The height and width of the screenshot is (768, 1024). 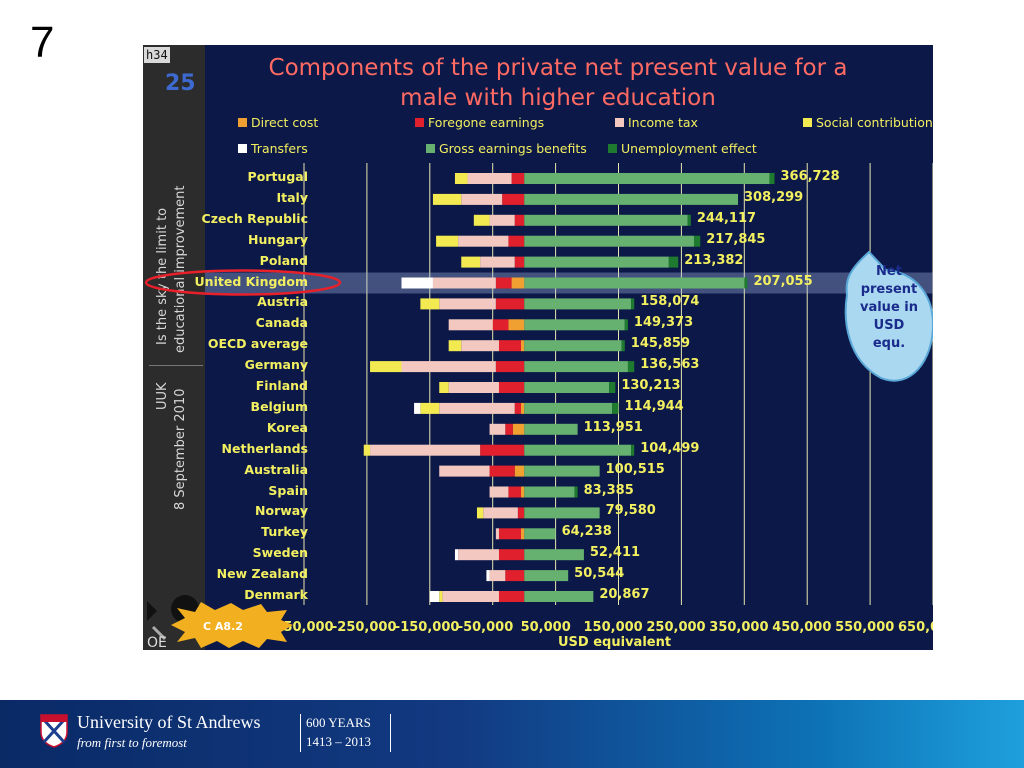 What do you see at coordinates (774, 197) in the screenshot?
I see `value-label: 308,299` at bounding box center [774, 197].